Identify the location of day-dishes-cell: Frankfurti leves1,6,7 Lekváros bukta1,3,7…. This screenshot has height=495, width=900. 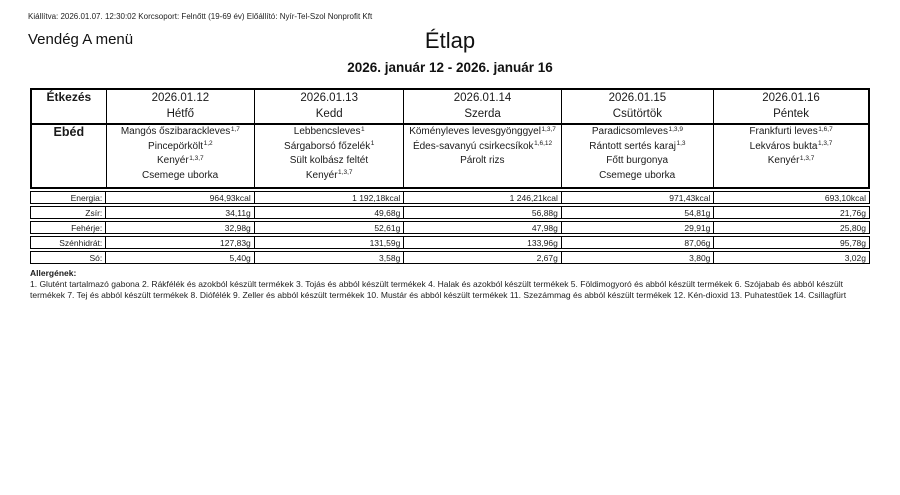
(791, 156).